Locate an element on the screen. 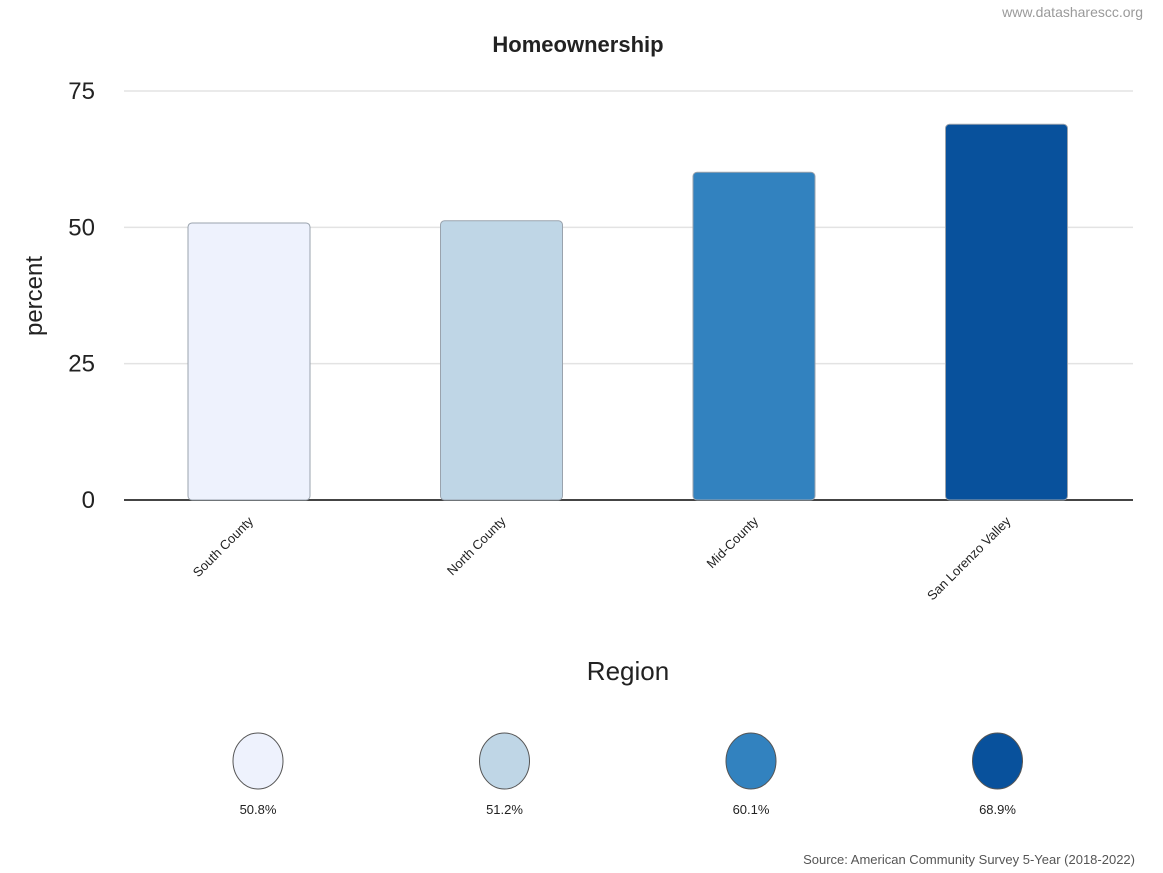  x-tick-label: North County is located at coordinates (476, 545).